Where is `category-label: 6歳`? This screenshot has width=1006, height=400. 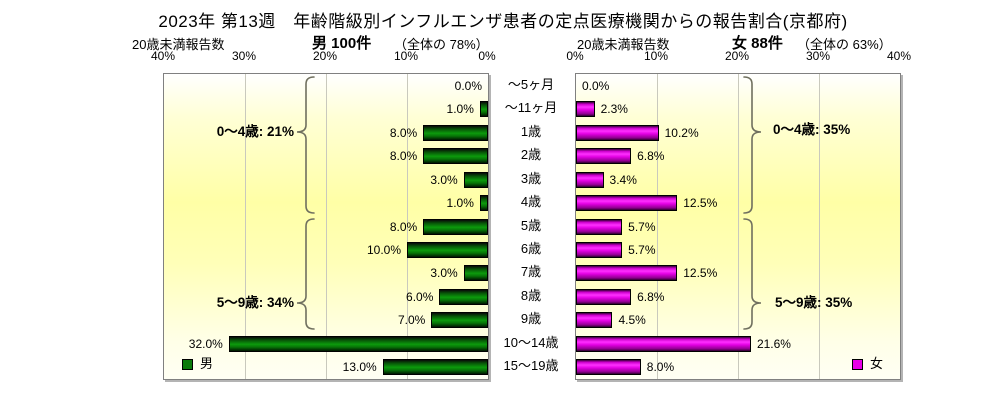
category-label: 6歳 is located at coordinates (531, 248).